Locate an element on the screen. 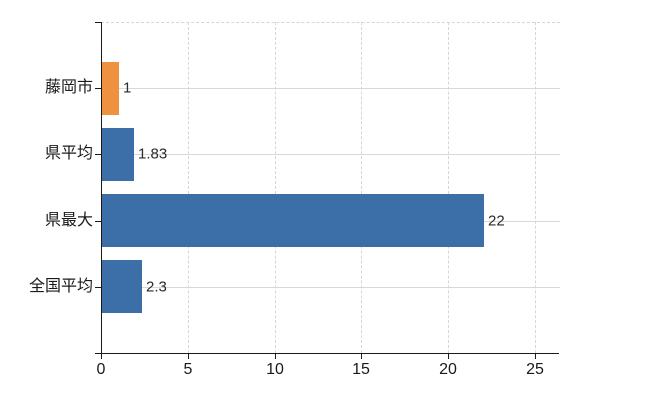 This screenshot has width=650, height=400. y-axis-line is located at coordinates (101, 188).